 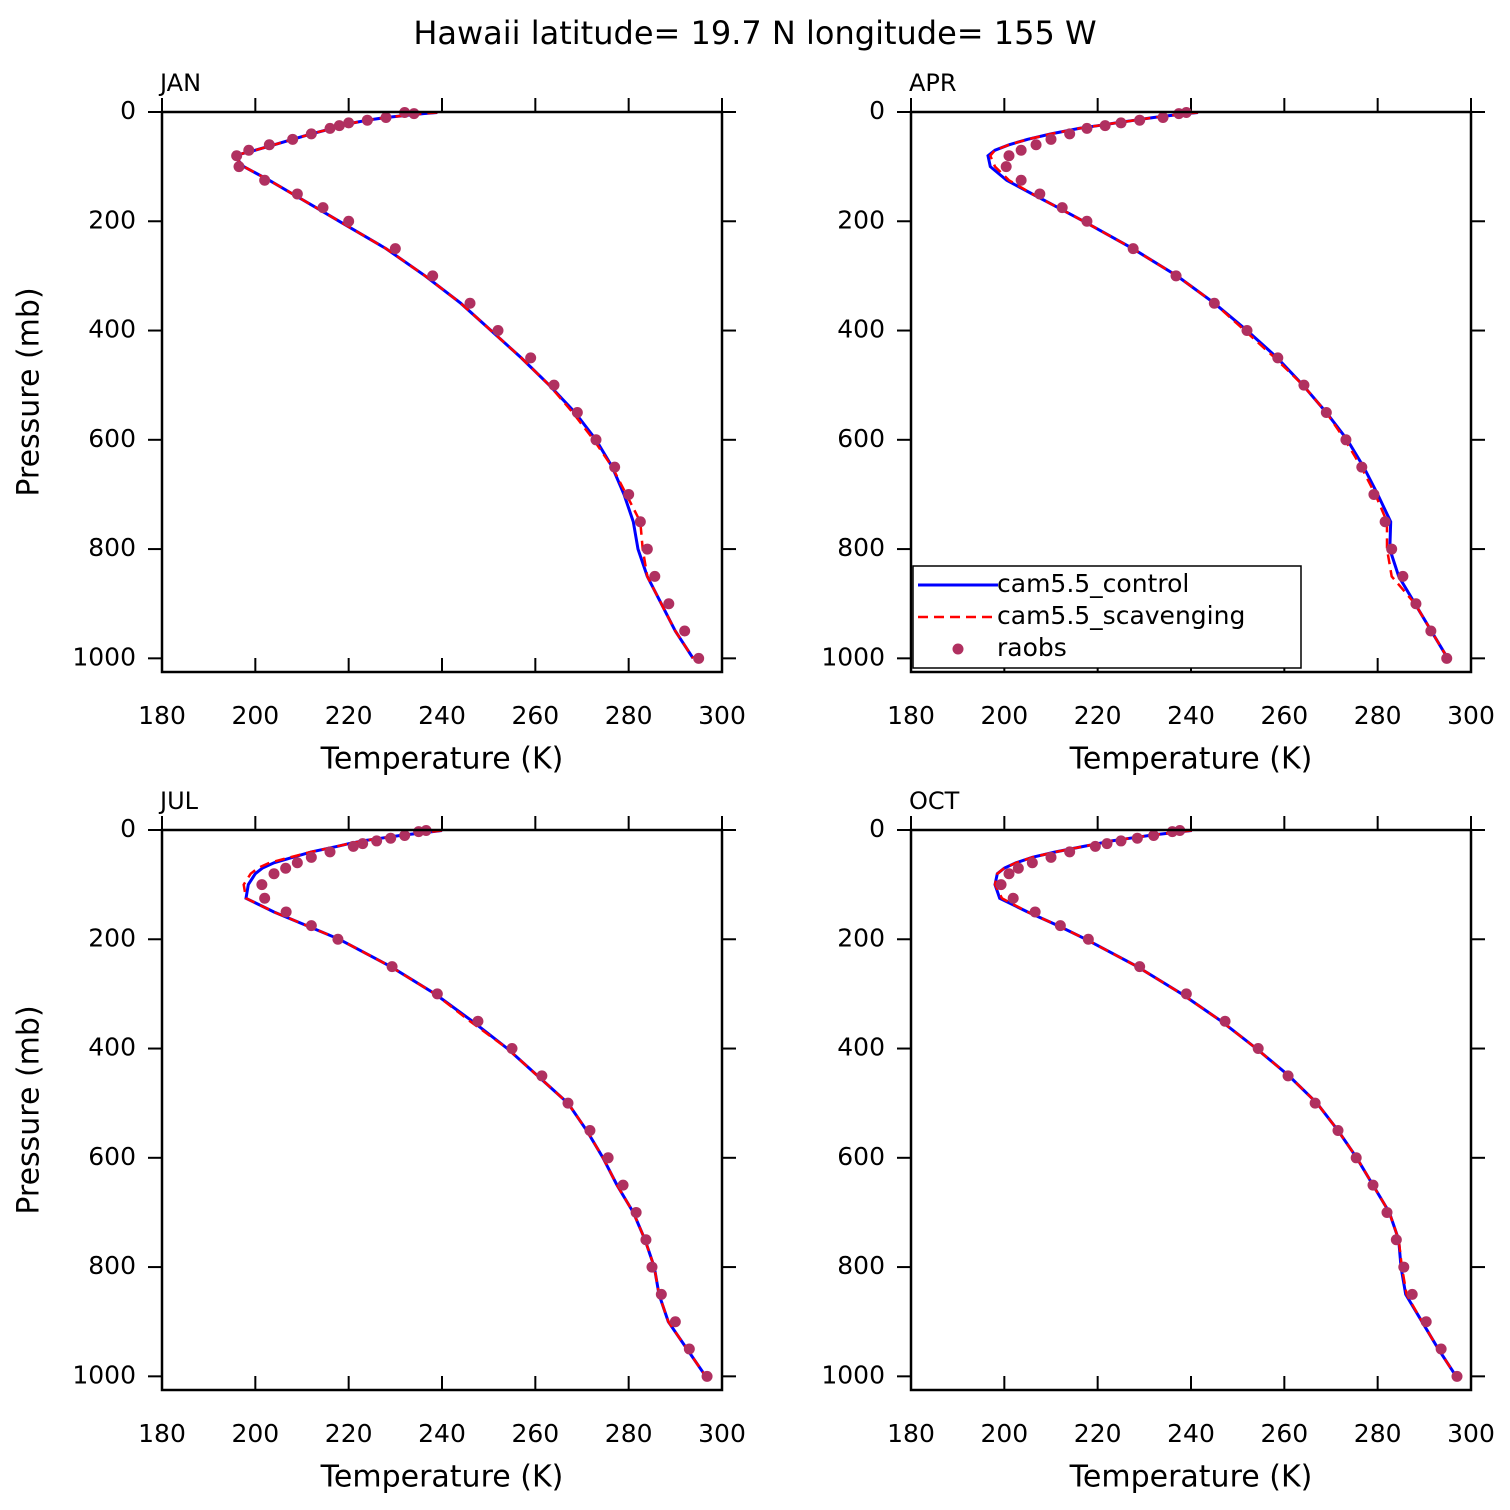 What do you see at coordinates (178, 801) in the screenshot?
I see `panel-title: JUL` at bounding box center [178, 801].